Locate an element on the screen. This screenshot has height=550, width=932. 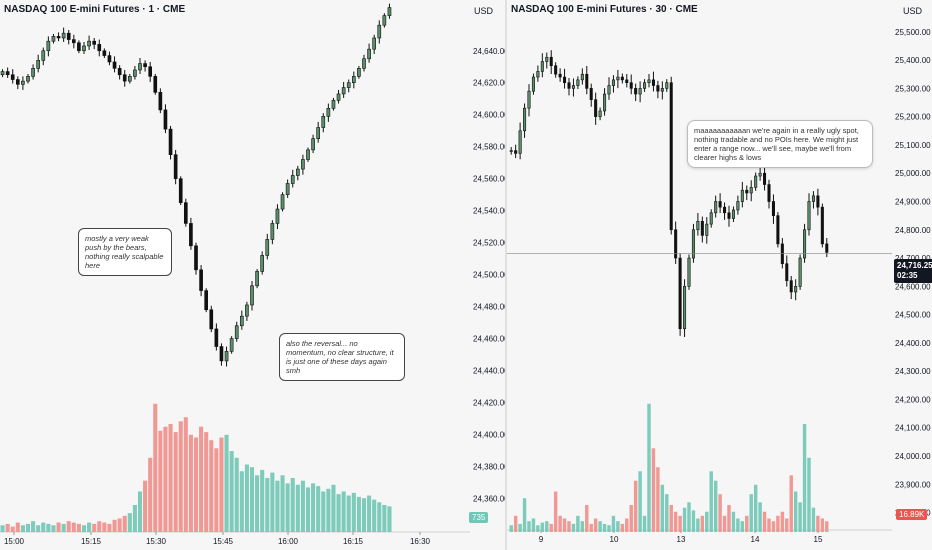
y-tick-label: 24,440.00 is located at coordinates (489, 371).